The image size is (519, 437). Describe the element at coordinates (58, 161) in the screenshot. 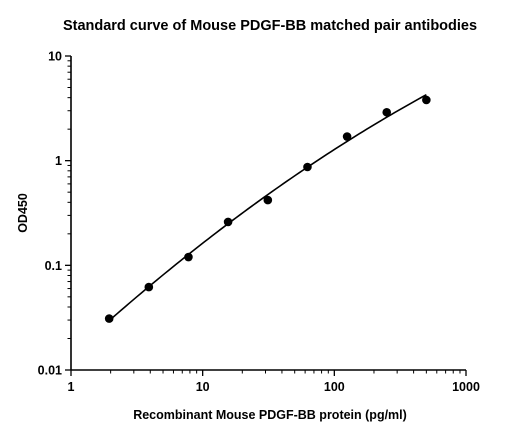

I see `y-tick-label: 1` at that location.